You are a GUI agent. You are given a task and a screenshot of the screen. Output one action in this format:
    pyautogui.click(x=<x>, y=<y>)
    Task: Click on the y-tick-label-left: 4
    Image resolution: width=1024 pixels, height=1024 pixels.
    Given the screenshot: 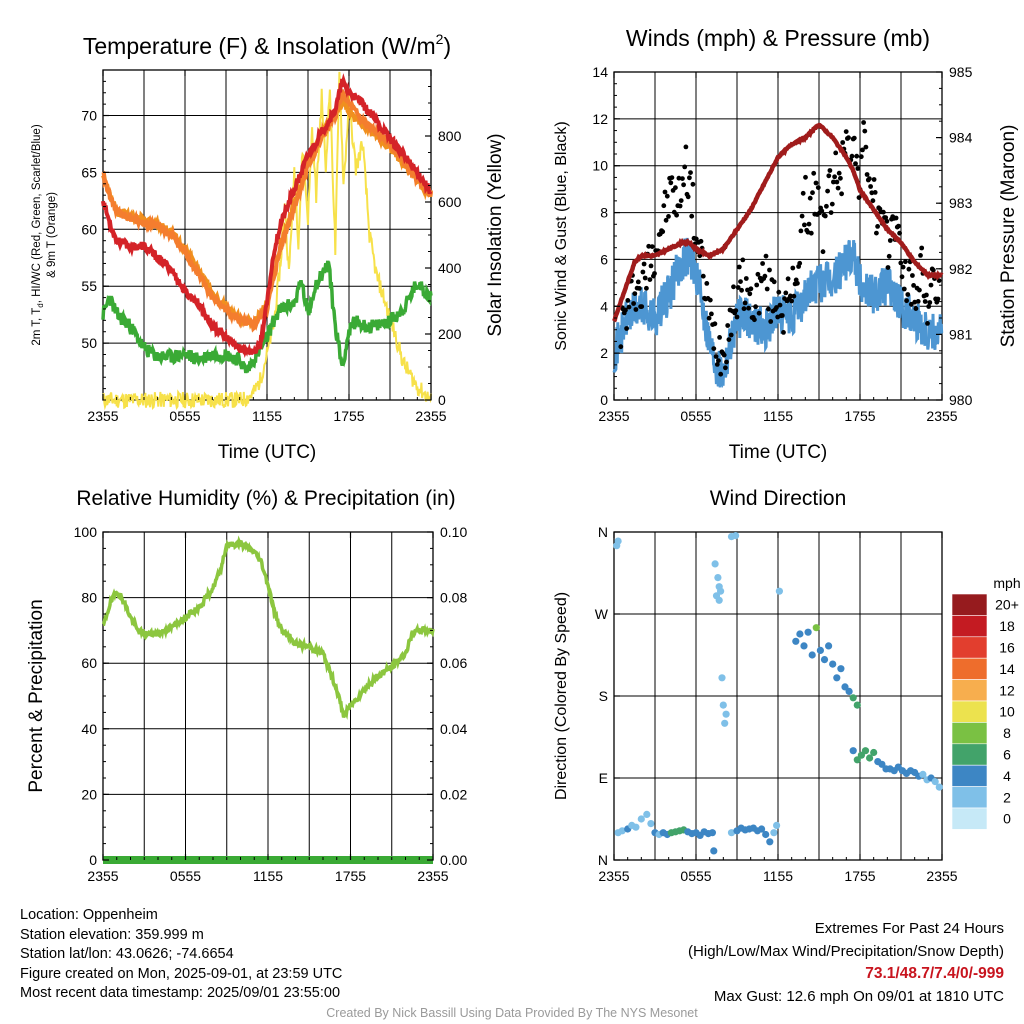 What is the action you would take?
    pyautogui.click(x=604, y=306)
    